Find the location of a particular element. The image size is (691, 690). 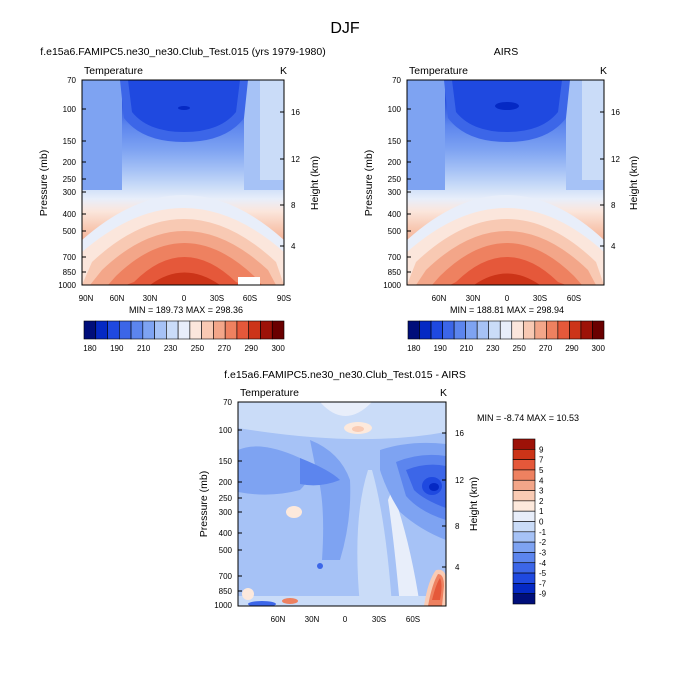

ylabel: Pressure (mb) is located at coordinates (44, 183).